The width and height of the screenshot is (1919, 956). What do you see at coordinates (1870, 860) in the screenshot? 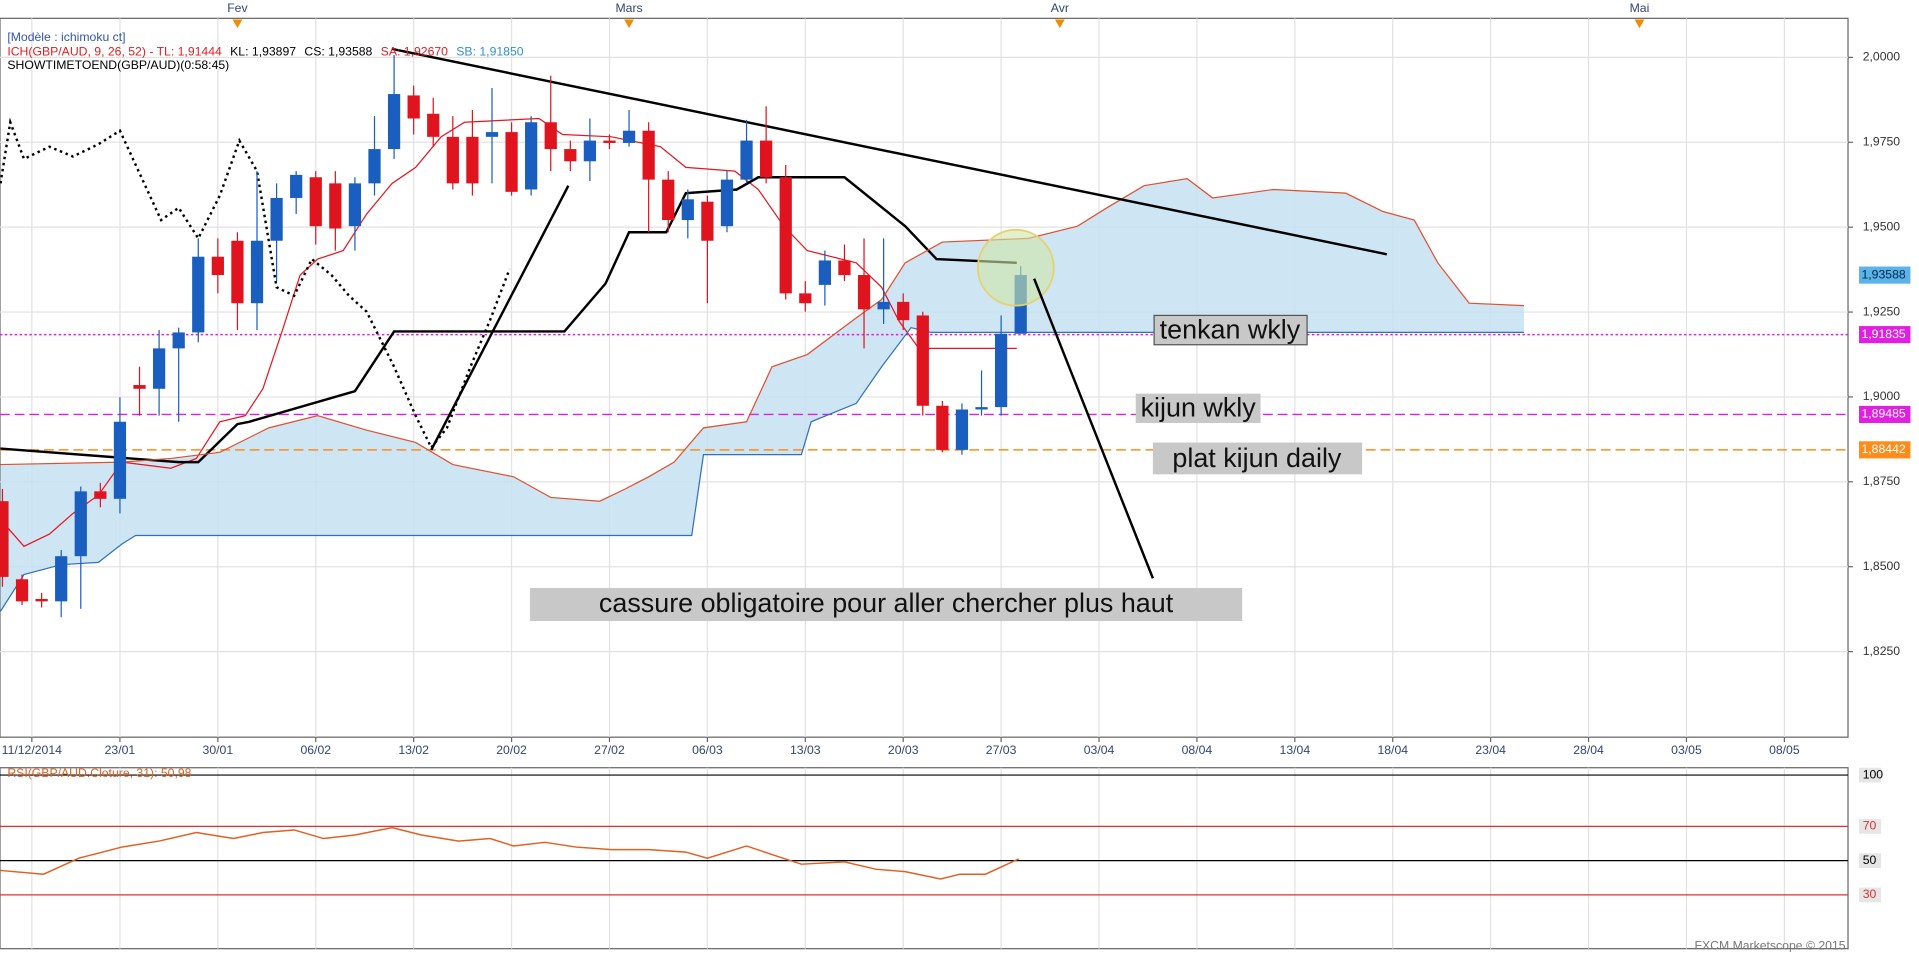
I see `rsi-tick-label: 50` at bounding box center [1870, 860].